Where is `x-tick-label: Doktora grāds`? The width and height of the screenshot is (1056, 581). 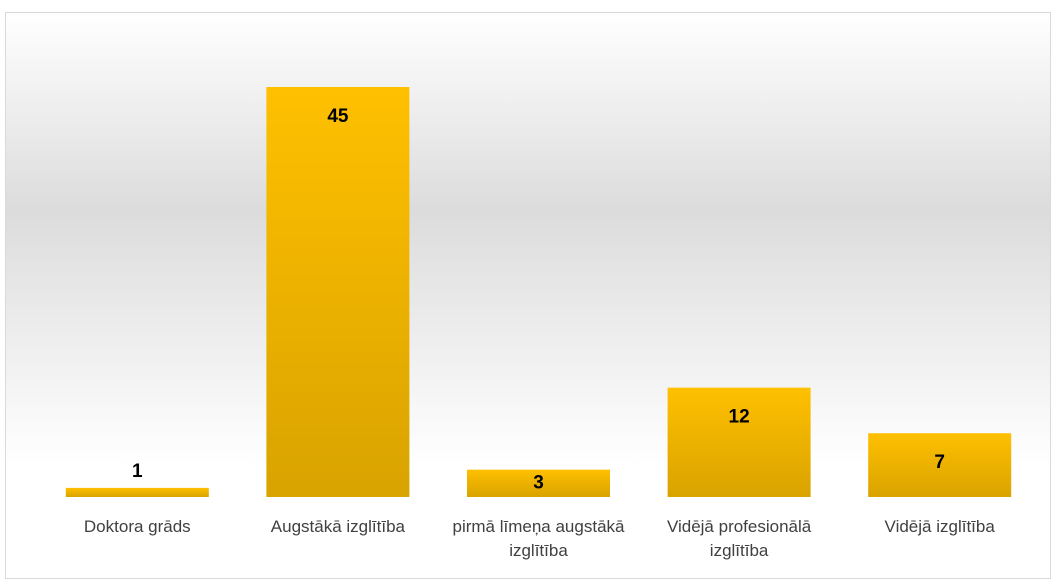 x-tick-label: Doktora grāds is located at coordinates (137, 526).